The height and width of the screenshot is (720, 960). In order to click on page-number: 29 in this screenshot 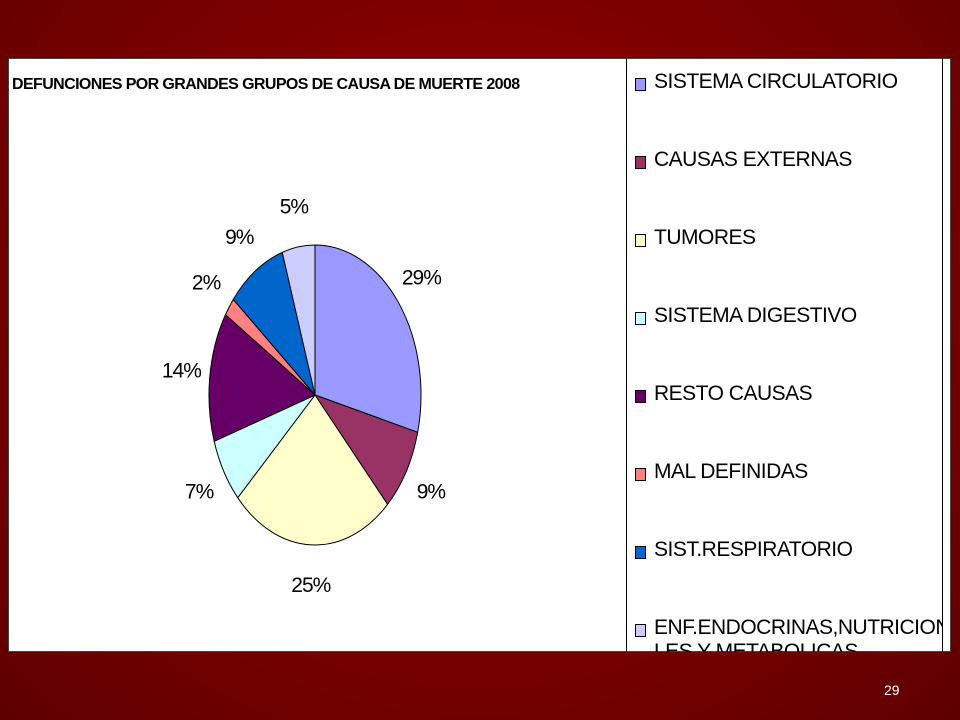, I will do `click(892, 690)`.